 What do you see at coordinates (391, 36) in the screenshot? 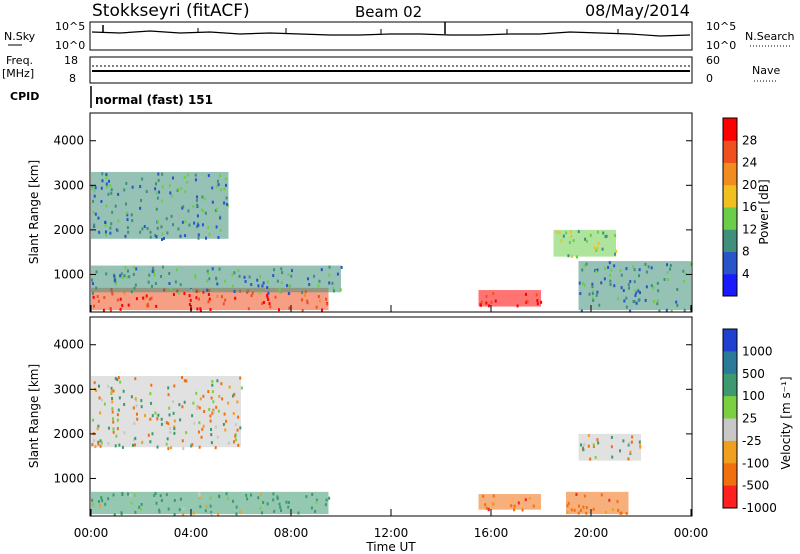
I see `nsky-strip-frame` at bounding box center [391, 36].